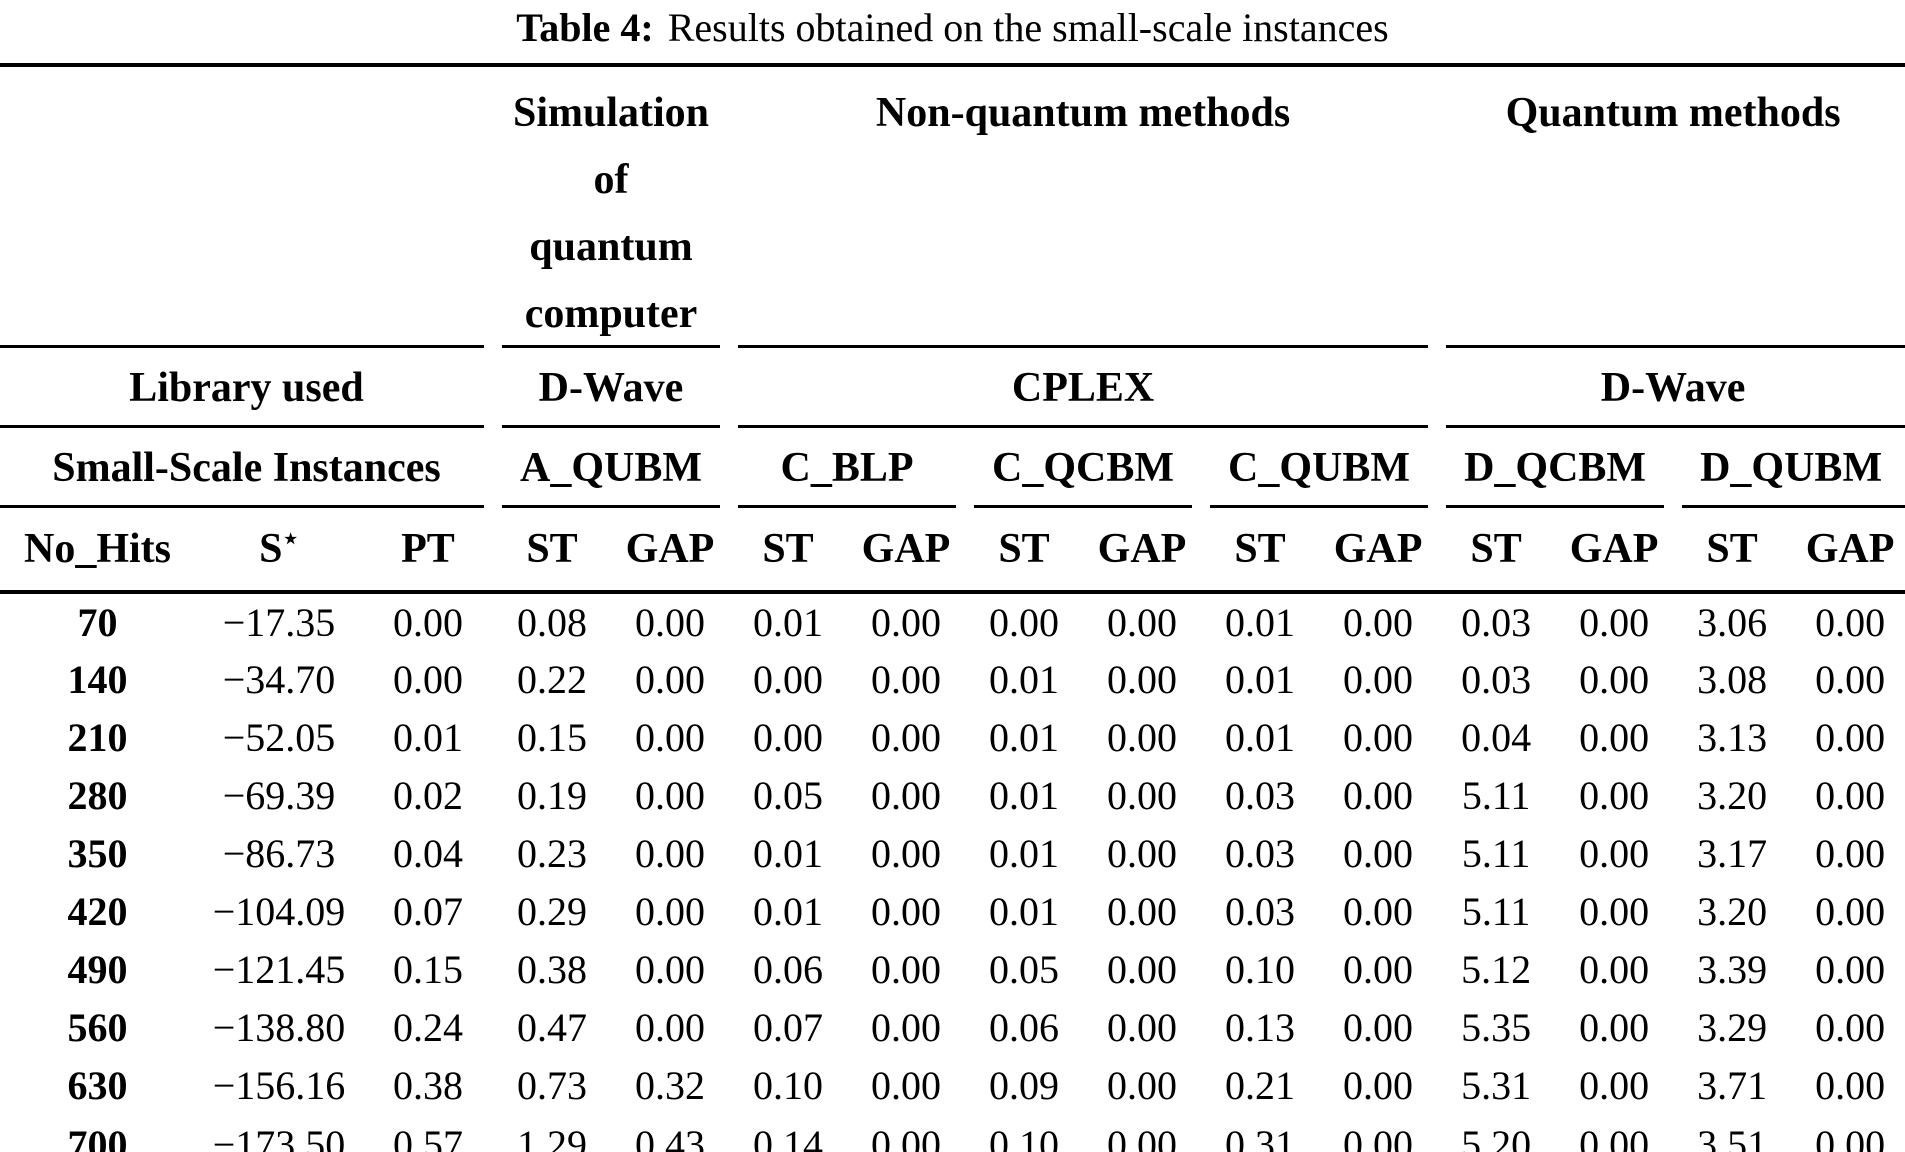 This screenshot has width=1905, height=1152. What do you see at coordinates (279, 1133) in the screenshot?
I see `data-cell: −173.50` at bounding box center [279, 1133].